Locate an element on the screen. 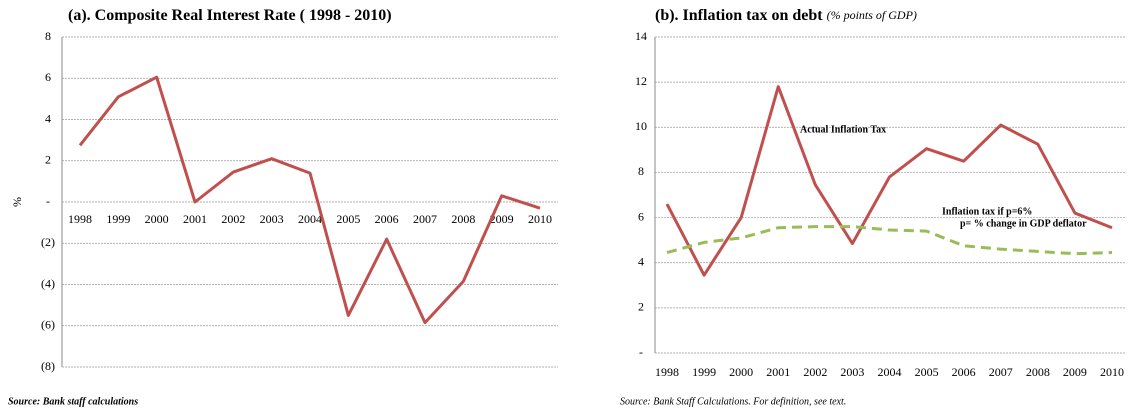 This screenshot has width=1132, height=412. y-tick-label: 12 is located at coordinates (641, 81).